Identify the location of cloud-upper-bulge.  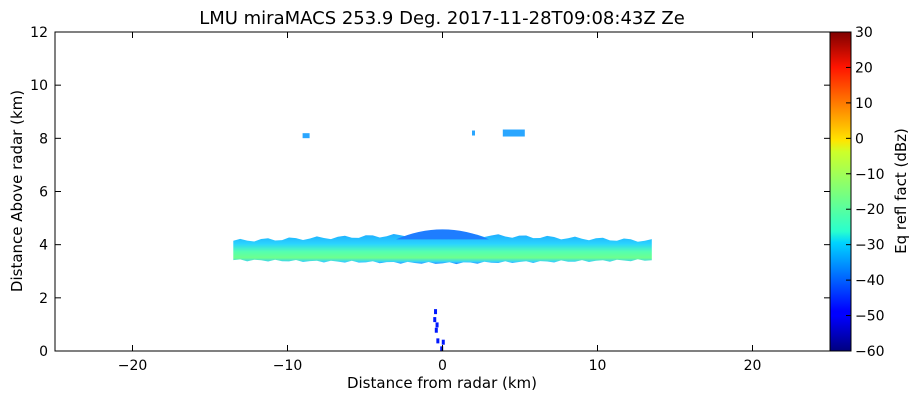
(442, 234).